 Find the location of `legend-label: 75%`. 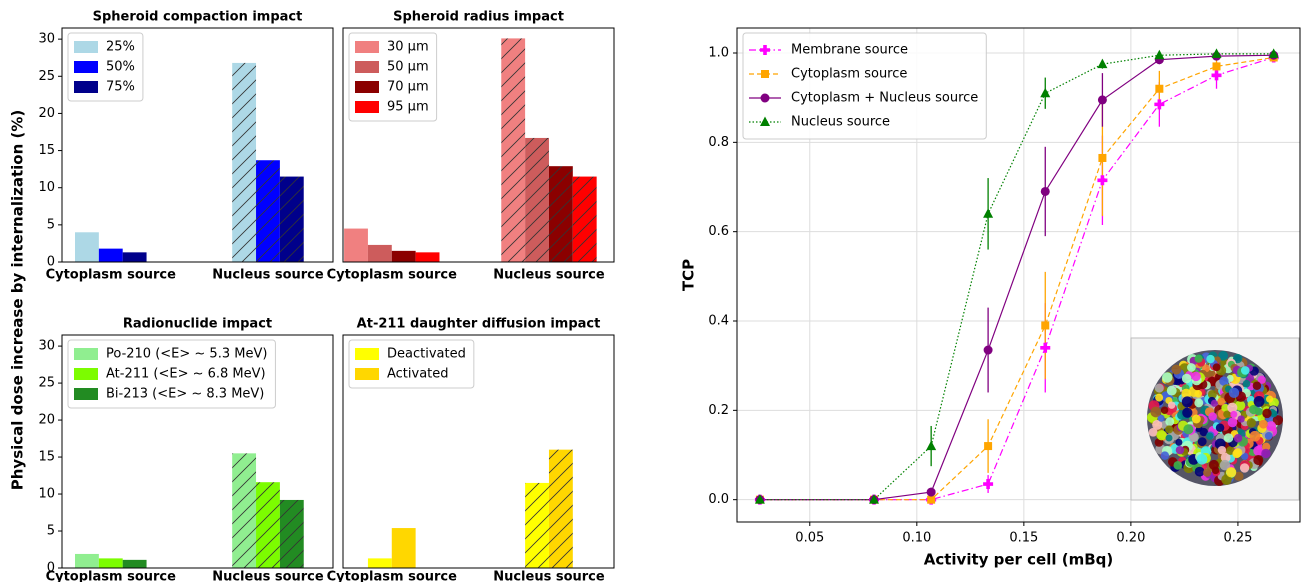

legend-label: 75% is located at coordinates (120, 87).